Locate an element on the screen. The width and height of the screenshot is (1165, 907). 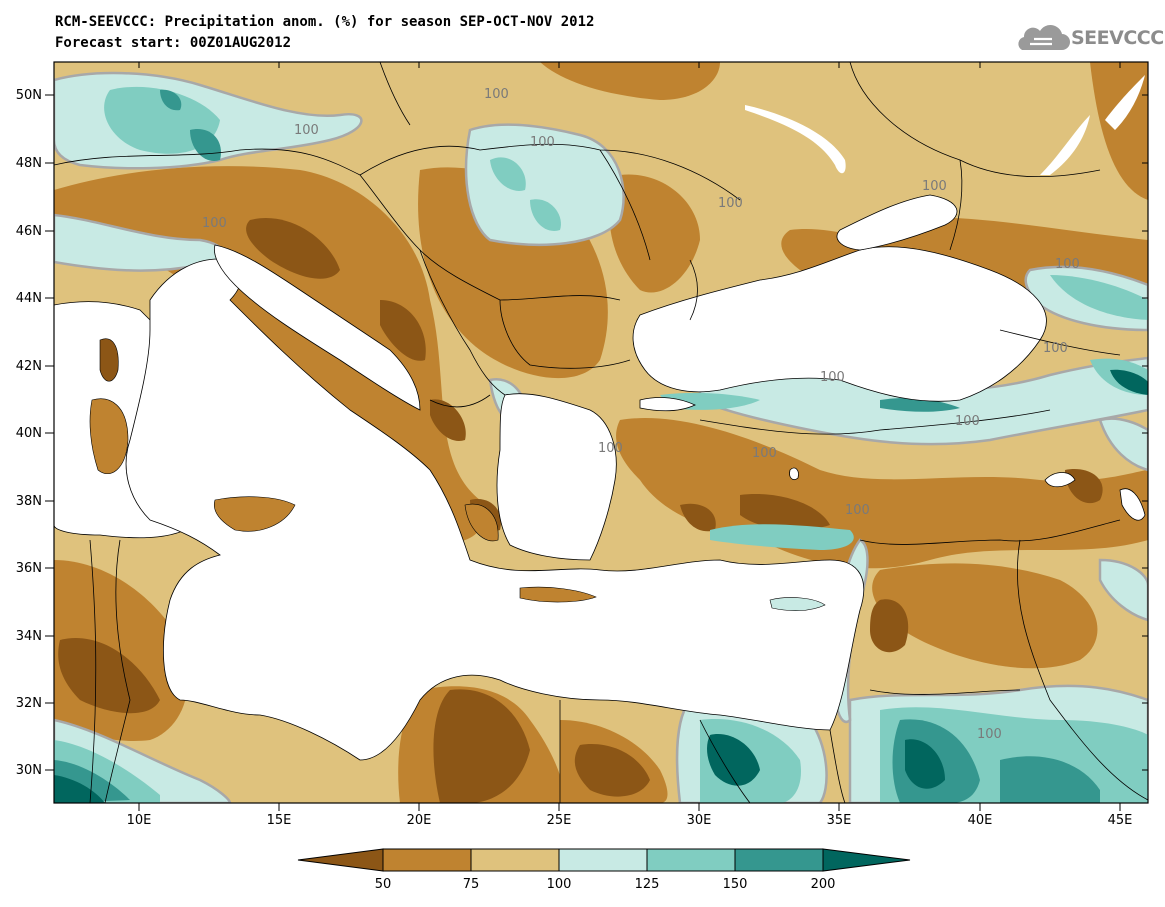
lon-label: 30E is located at coordinates (699, 820).